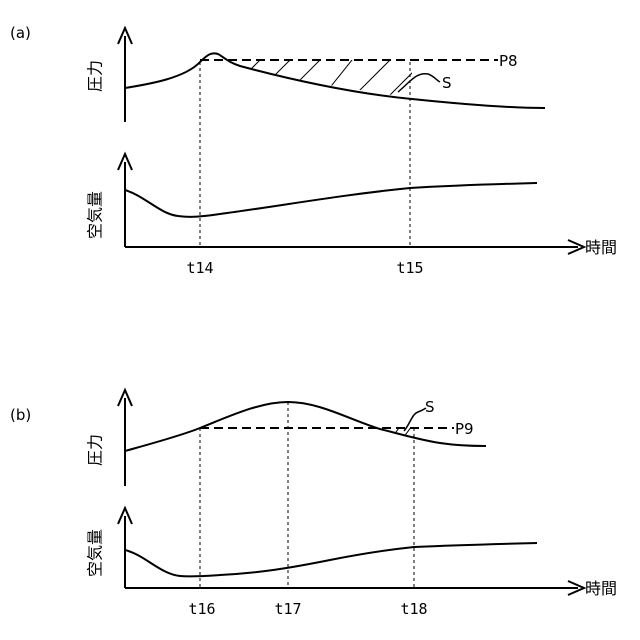 Image resolution: width=640 pixels, height=640 pixels. I want to click on panel-a-air-axis-label: 空気量, so click(95, 215).